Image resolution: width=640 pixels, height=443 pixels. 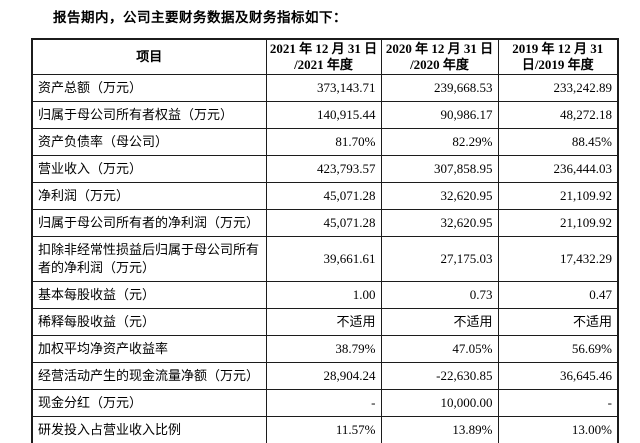 I want to click on cell-value: 1.00, so click(x=323, y=295).